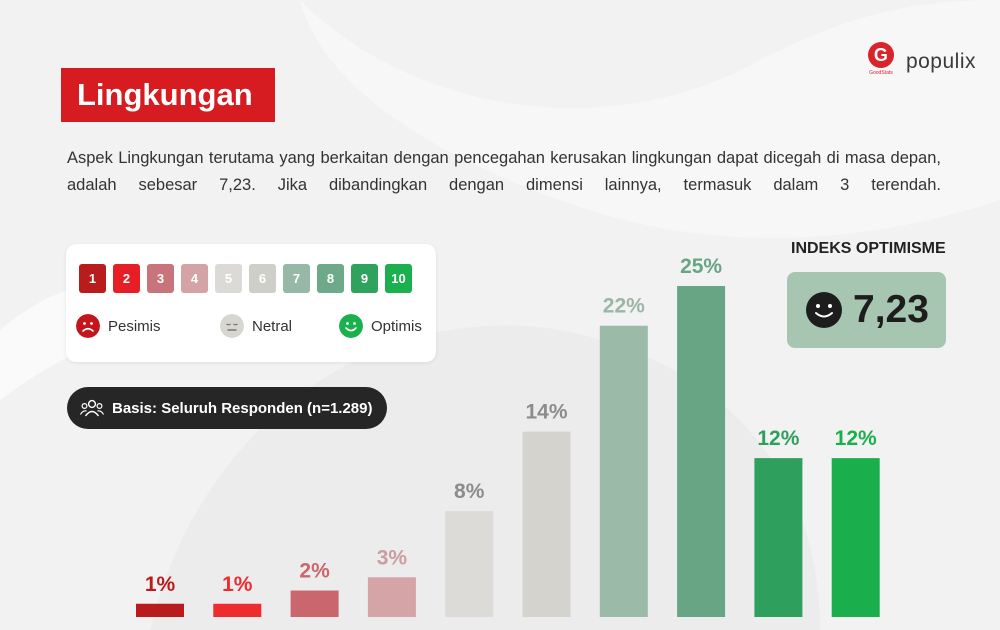 The image size is (1000, 630). What do you see at coordinates (245, 278) in the screenshot?
I see `scale-row: 1 2 3 4 5 6 7 8 9 10` at bounding box center [245, 278].